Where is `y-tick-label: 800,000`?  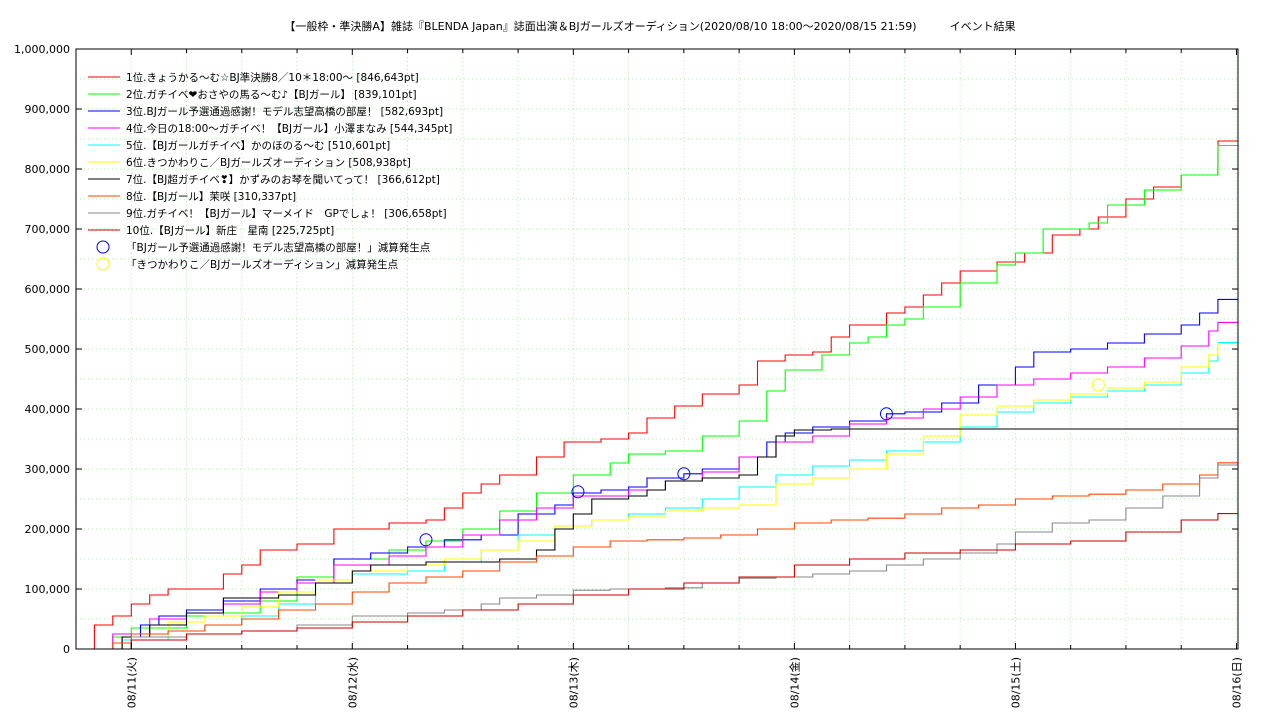 y-tick-label: 800,000 is located at coordinates (48, 169).